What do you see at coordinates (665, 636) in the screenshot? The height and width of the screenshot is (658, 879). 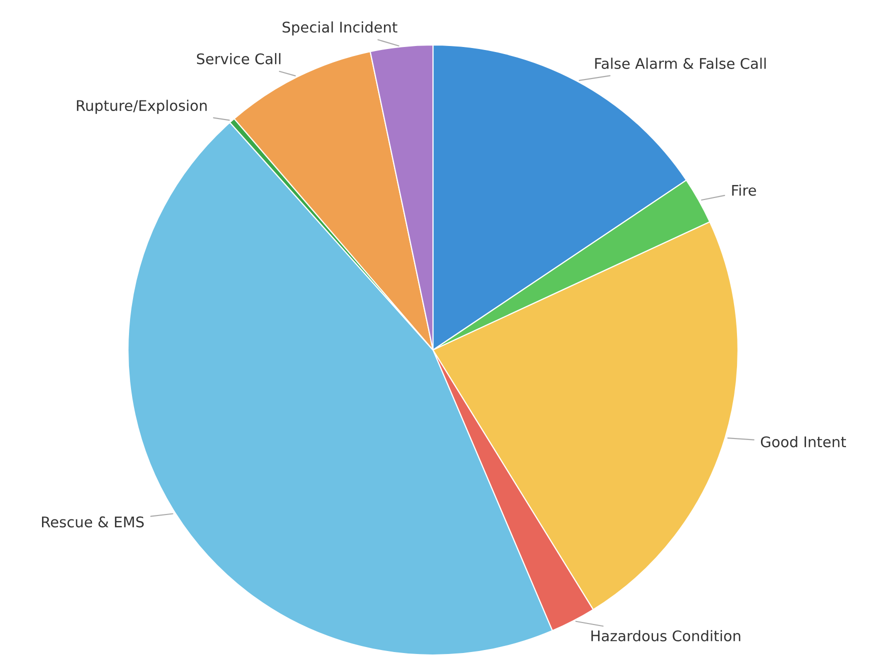 I see `slice-label: Hazardous Condition` at bounding box center [665, 636].